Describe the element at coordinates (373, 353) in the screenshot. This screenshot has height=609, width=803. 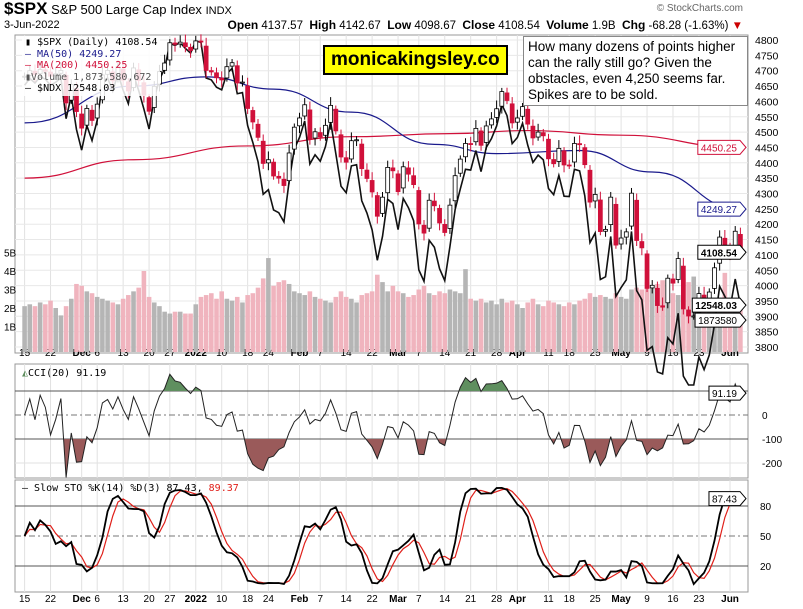
I see `x-tick-label: 22` at that location.